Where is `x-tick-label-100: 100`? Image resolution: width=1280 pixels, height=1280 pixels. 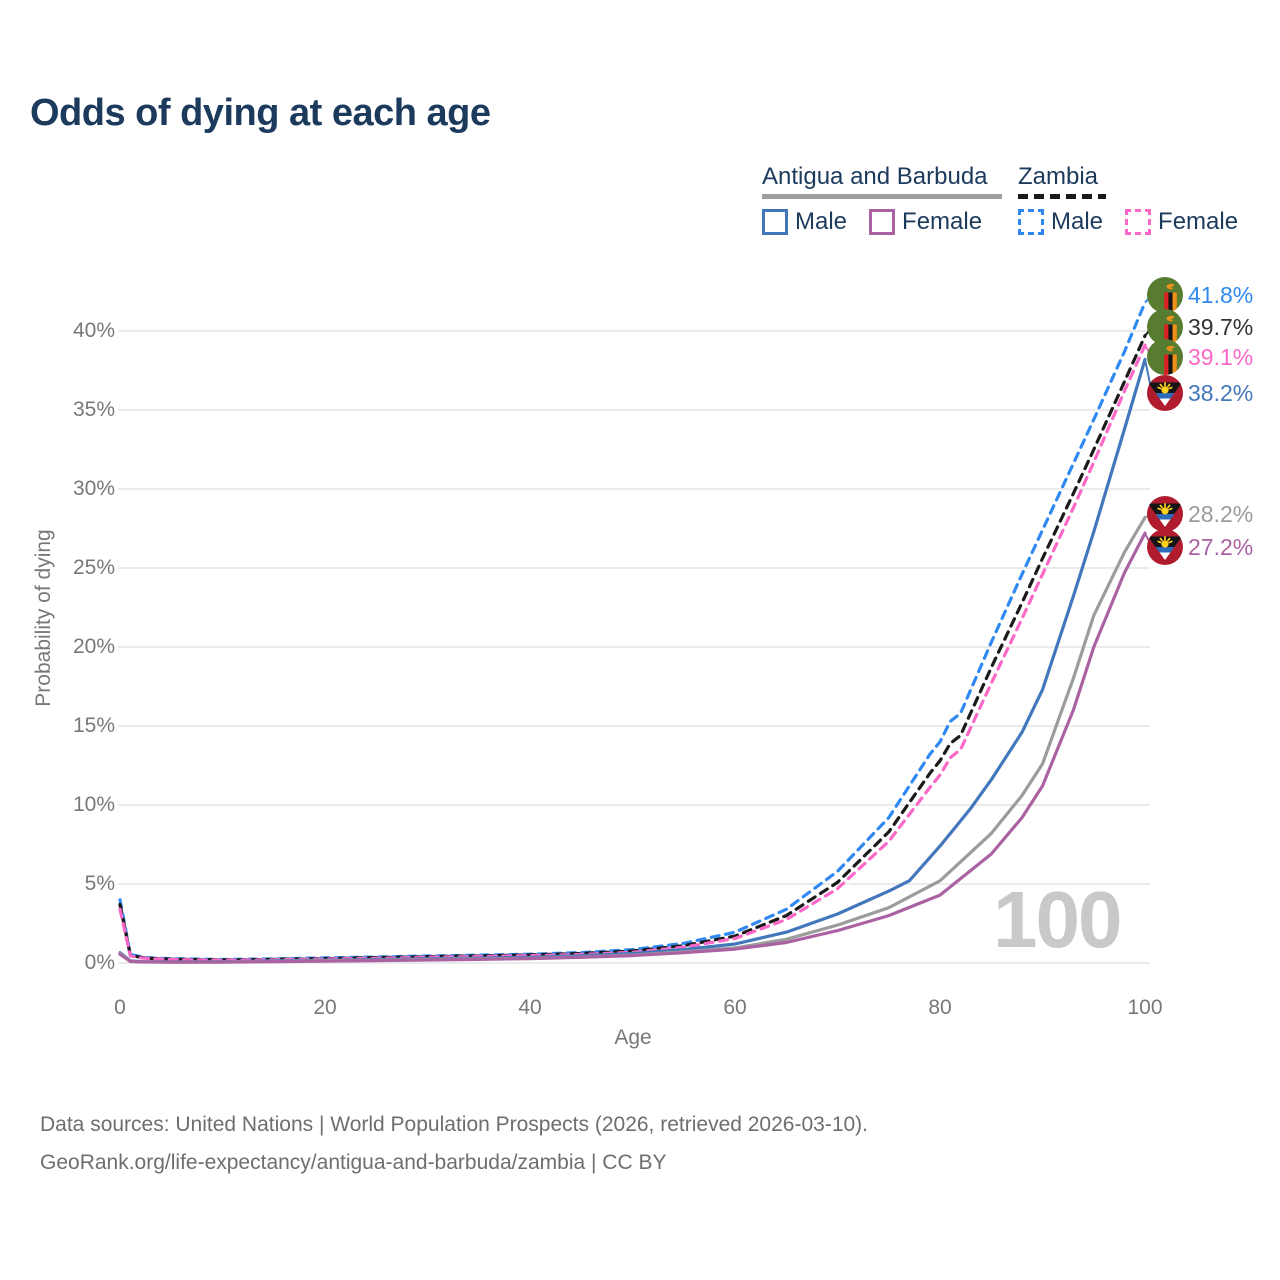 x-tick-label-100: 100 is located at coordinates (1145, 1007).